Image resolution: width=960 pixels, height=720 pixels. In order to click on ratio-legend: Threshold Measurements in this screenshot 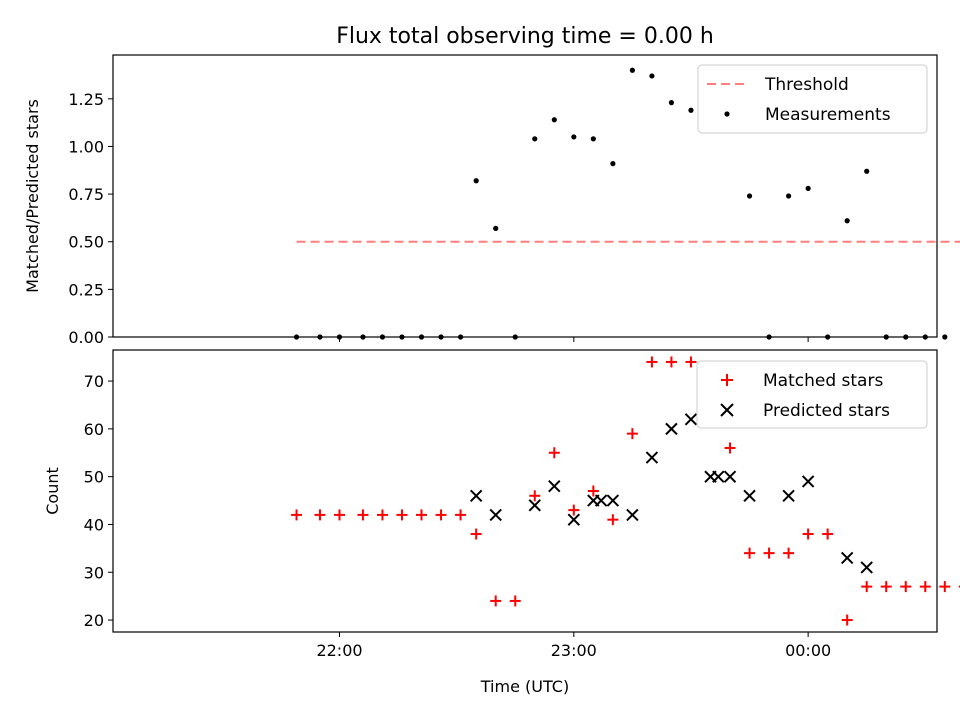, I will do `click(812, 99)`.